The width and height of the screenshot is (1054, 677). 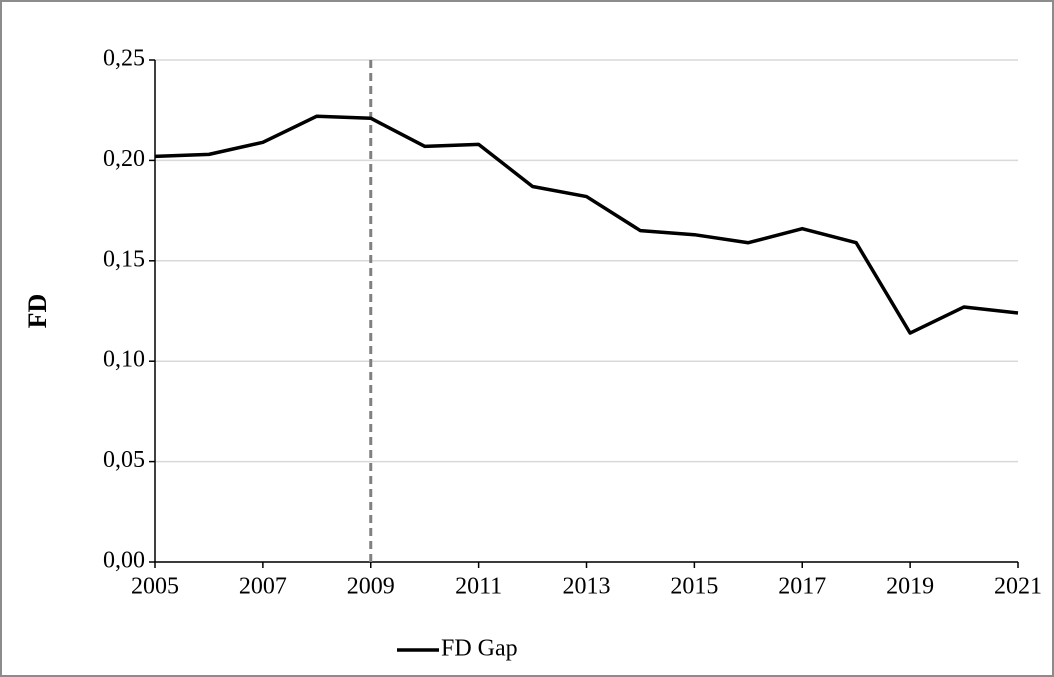 What do you see at coordinates (1018, 587) in the screenshot?
I see `x-tick-label: 2021` at bounding box center [1018, 587].